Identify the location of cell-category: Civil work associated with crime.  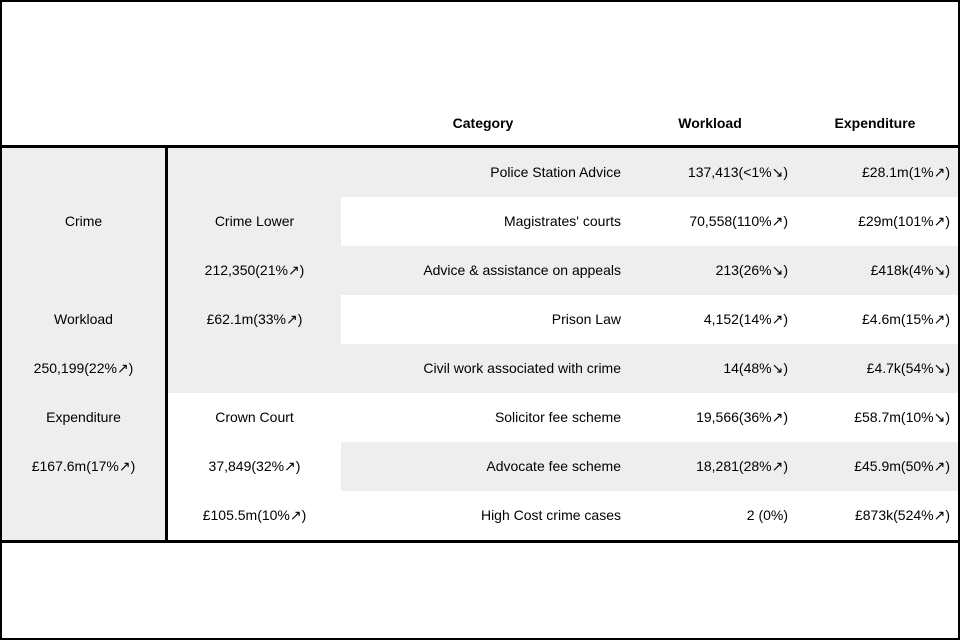
(522, 368).